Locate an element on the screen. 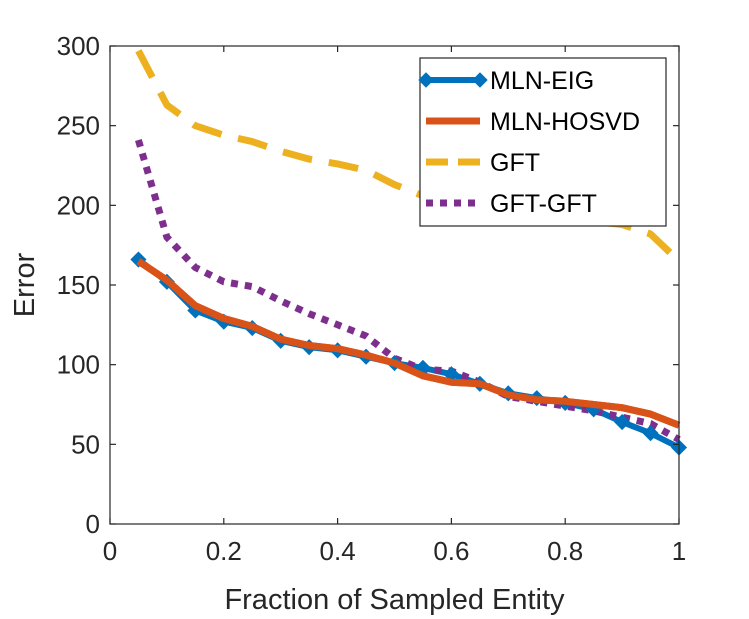  x-tick-label: 0.8 is located at coordinates (565, 551).